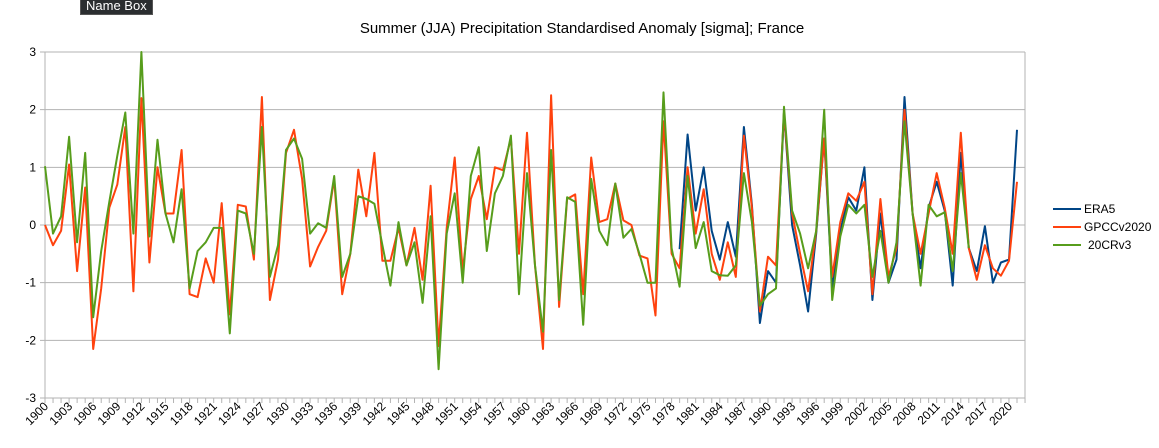 The width and height of the screenshot is (1159, 448). I want to click on y-tick-label: 2, so click(32, 110).